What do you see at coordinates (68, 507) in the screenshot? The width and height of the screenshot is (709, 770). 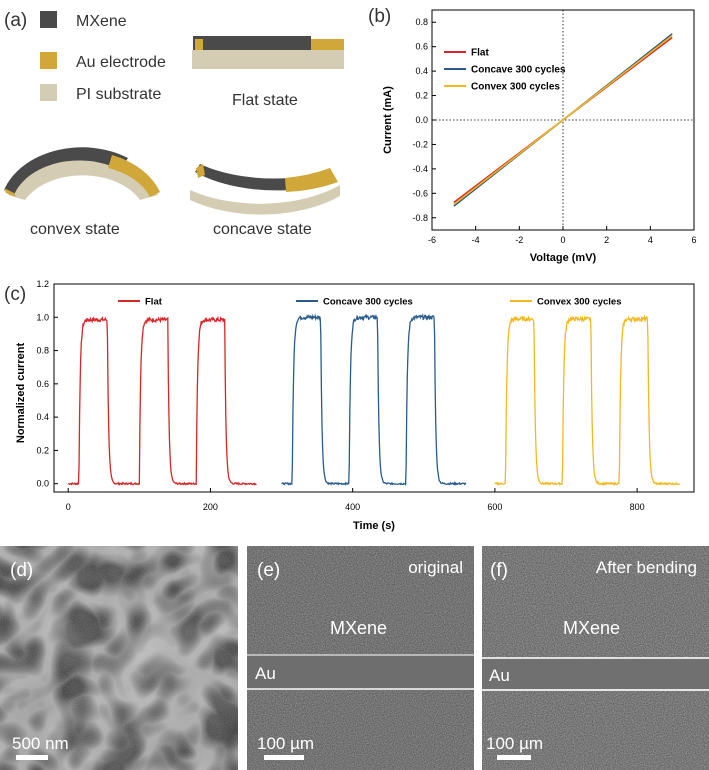 I see `response-x-tick-label: 0` at bounding box center [68, 507].